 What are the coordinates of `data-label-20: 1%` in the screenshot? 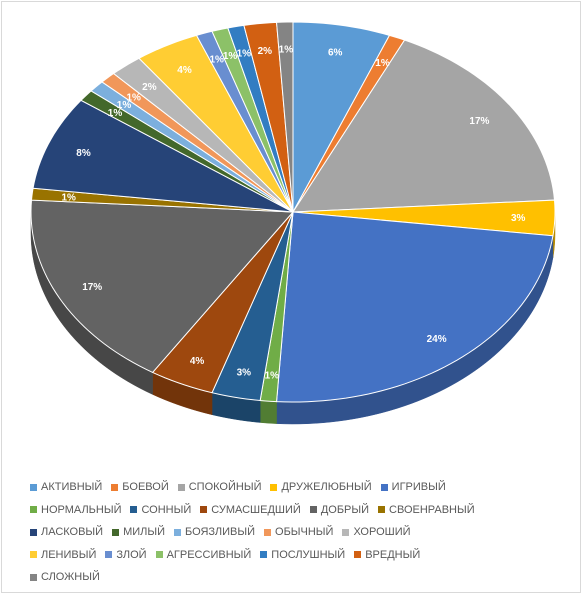 It's located at (286, 50).